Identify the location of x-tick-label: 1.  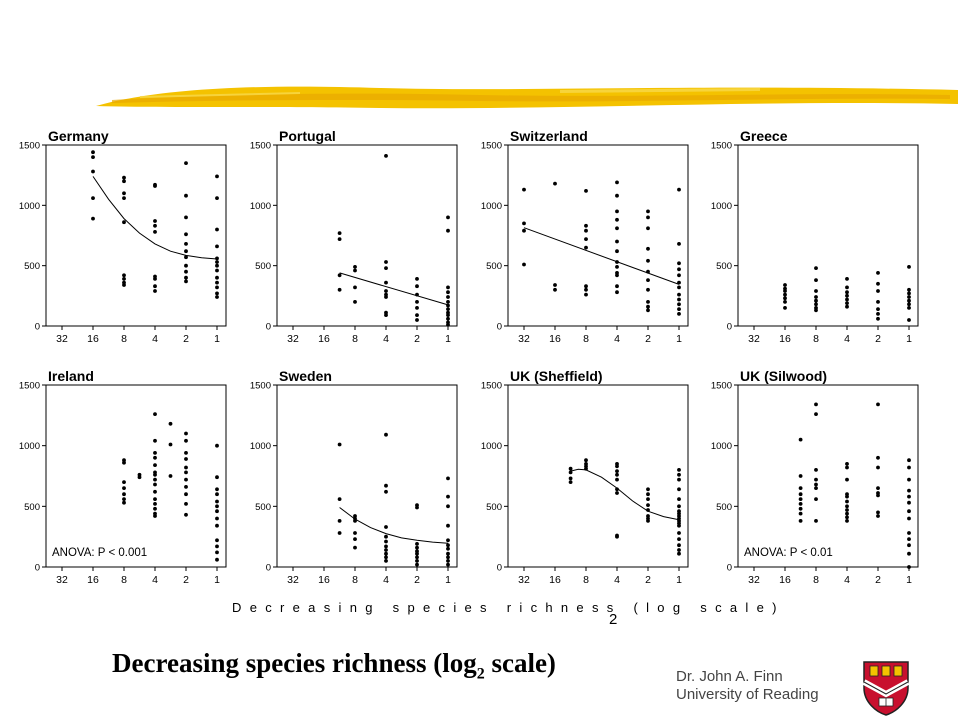
(679, 580).